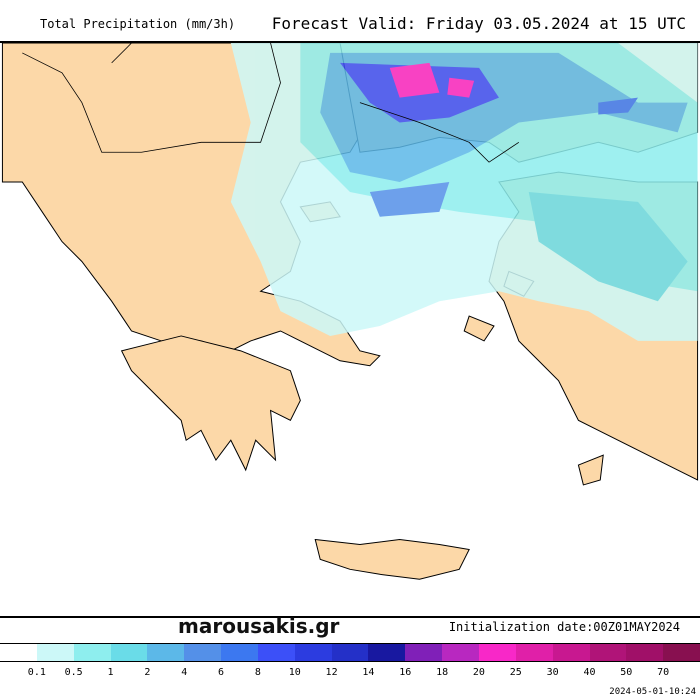 The image size is (700, 700). I want to click on legend-label: 18, so click(442, 672).